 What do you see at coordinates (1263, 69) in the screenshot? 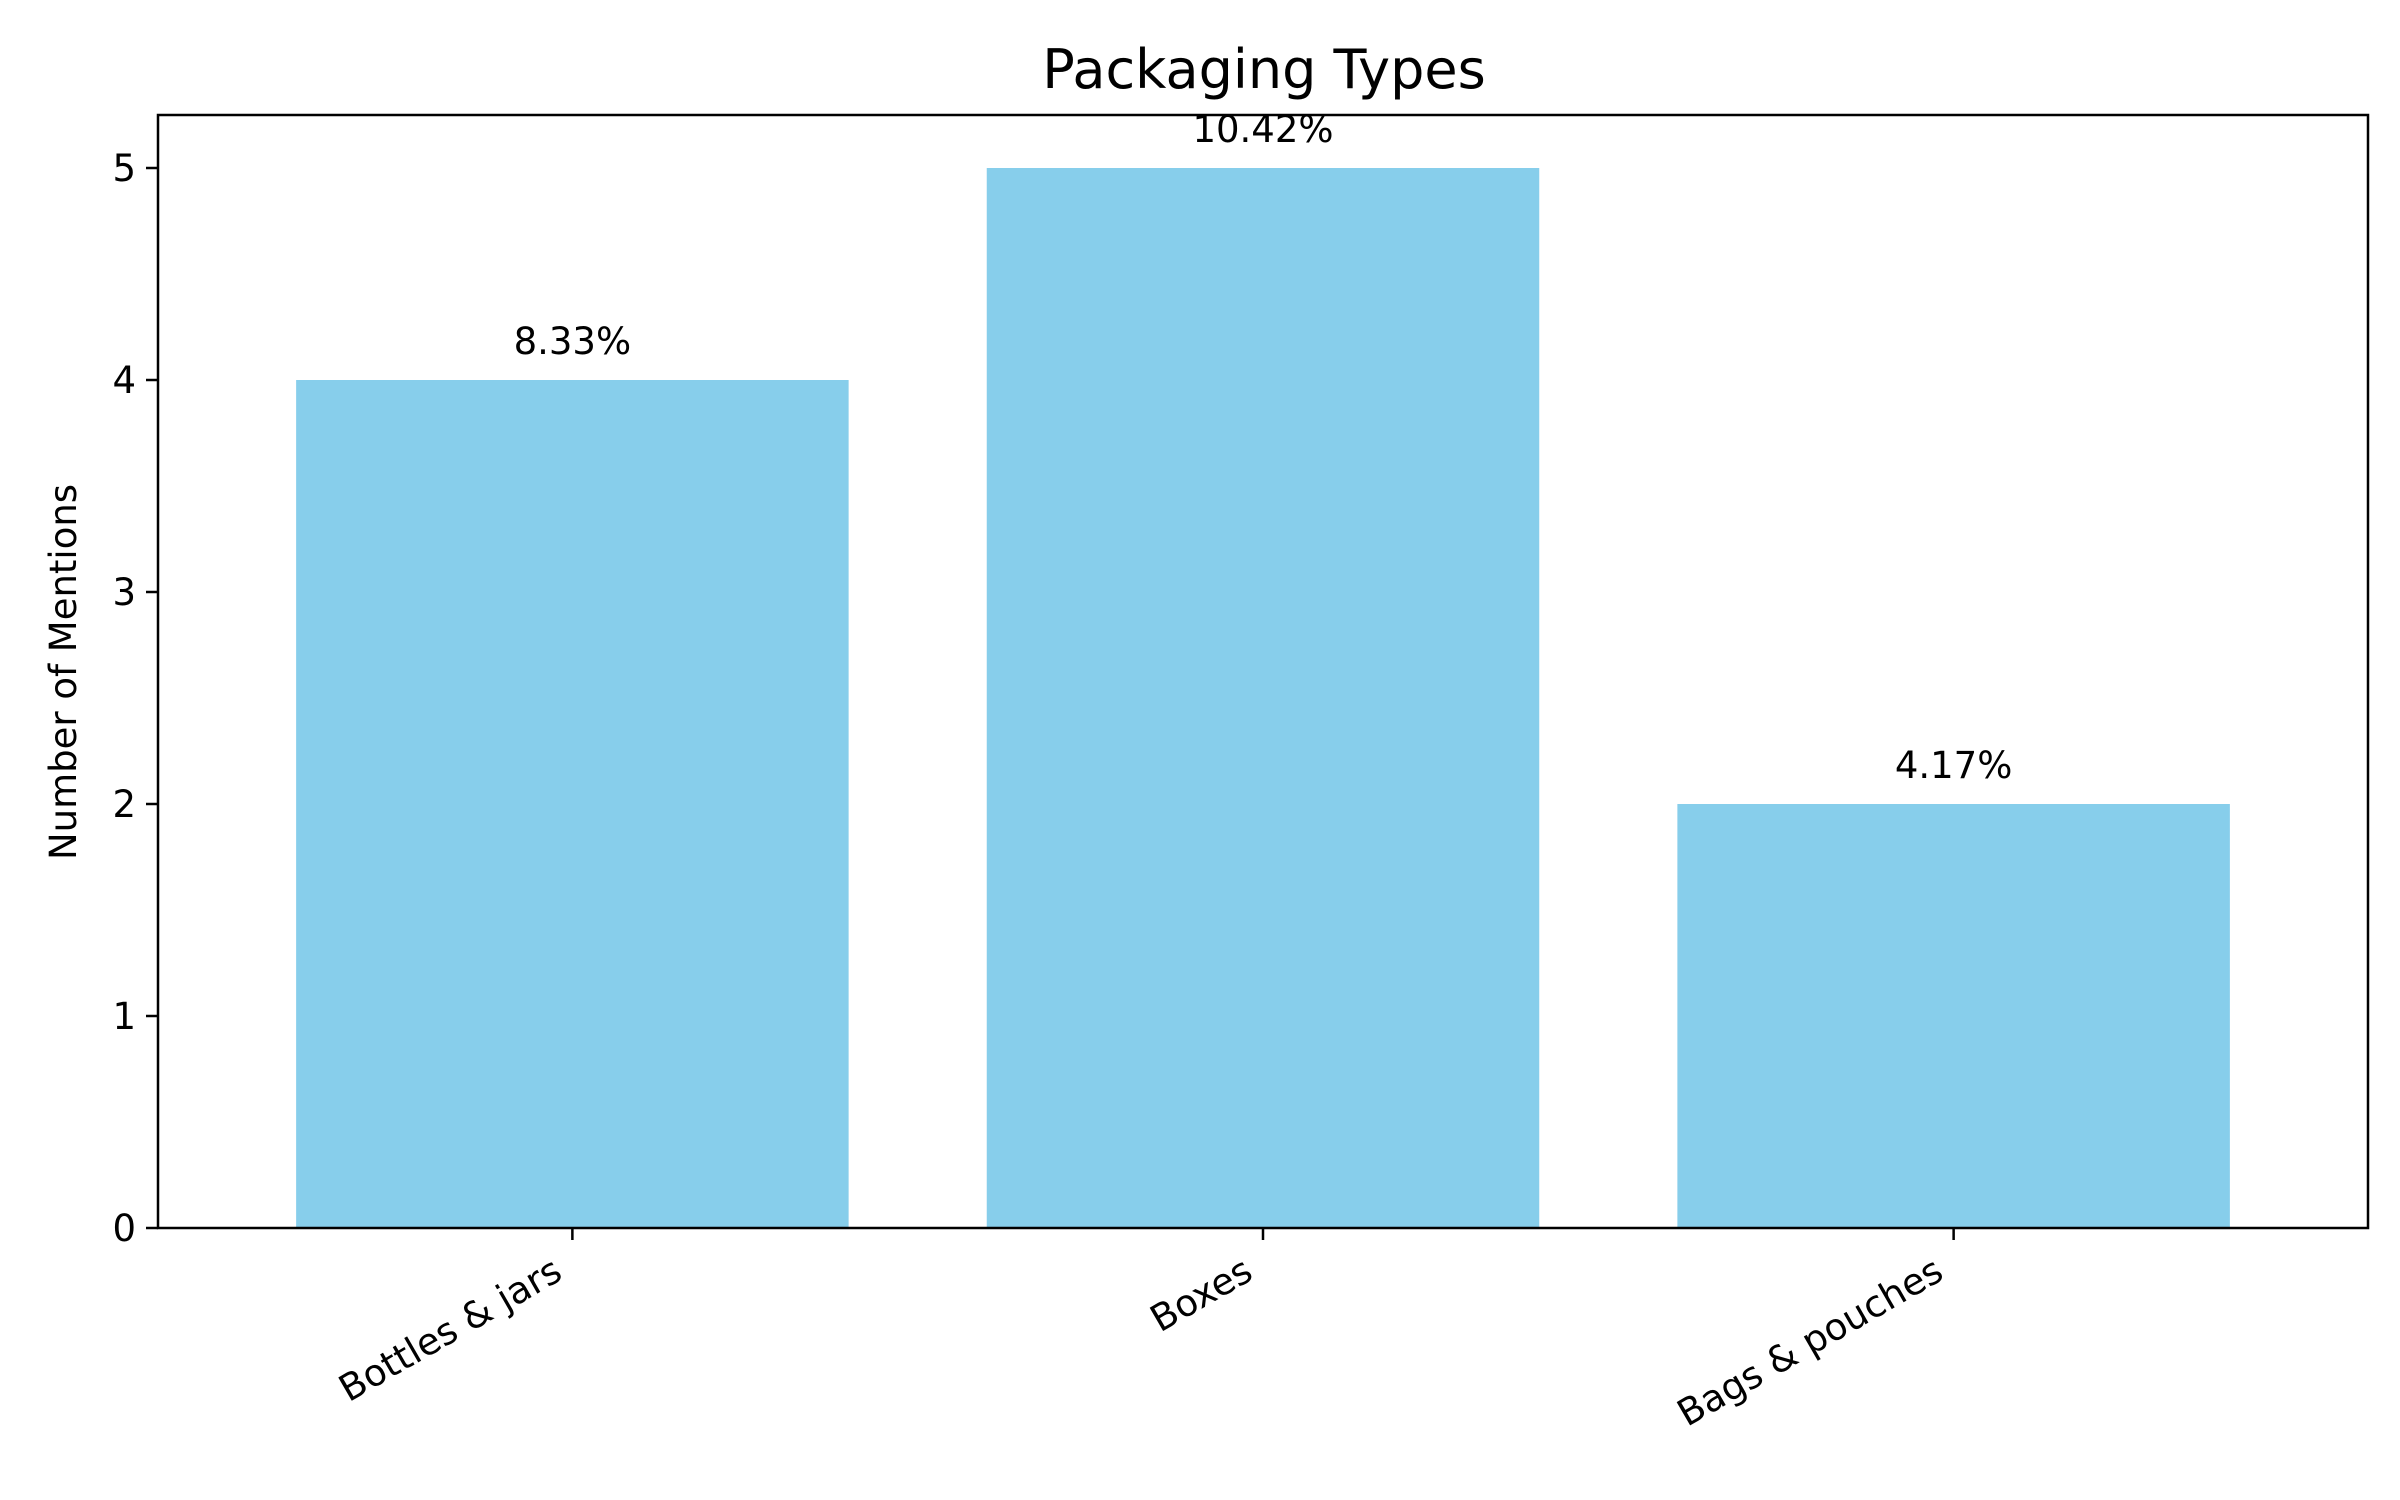
I see `chart-title: Packaging Types` at bounding box center [1263, 69].